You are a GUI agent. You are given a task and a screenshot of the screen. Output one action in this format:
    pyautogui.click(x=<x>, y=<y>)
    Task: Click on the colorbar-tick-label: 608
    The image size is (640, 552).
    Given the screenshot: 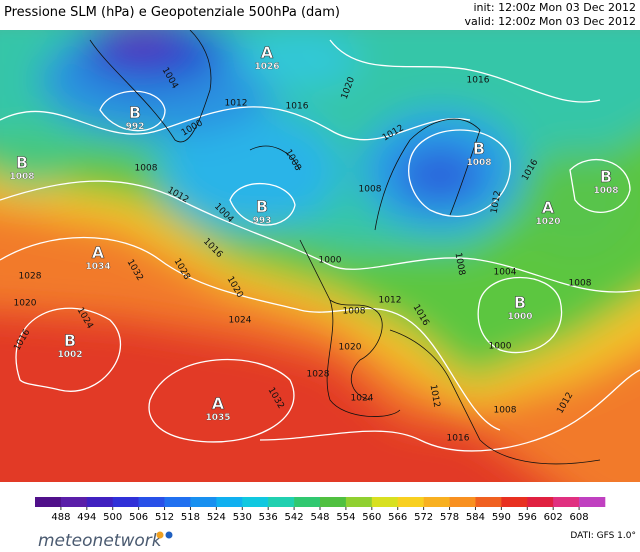 What is the action you would take?
    pyautogui.click(x=579, y=517)
    